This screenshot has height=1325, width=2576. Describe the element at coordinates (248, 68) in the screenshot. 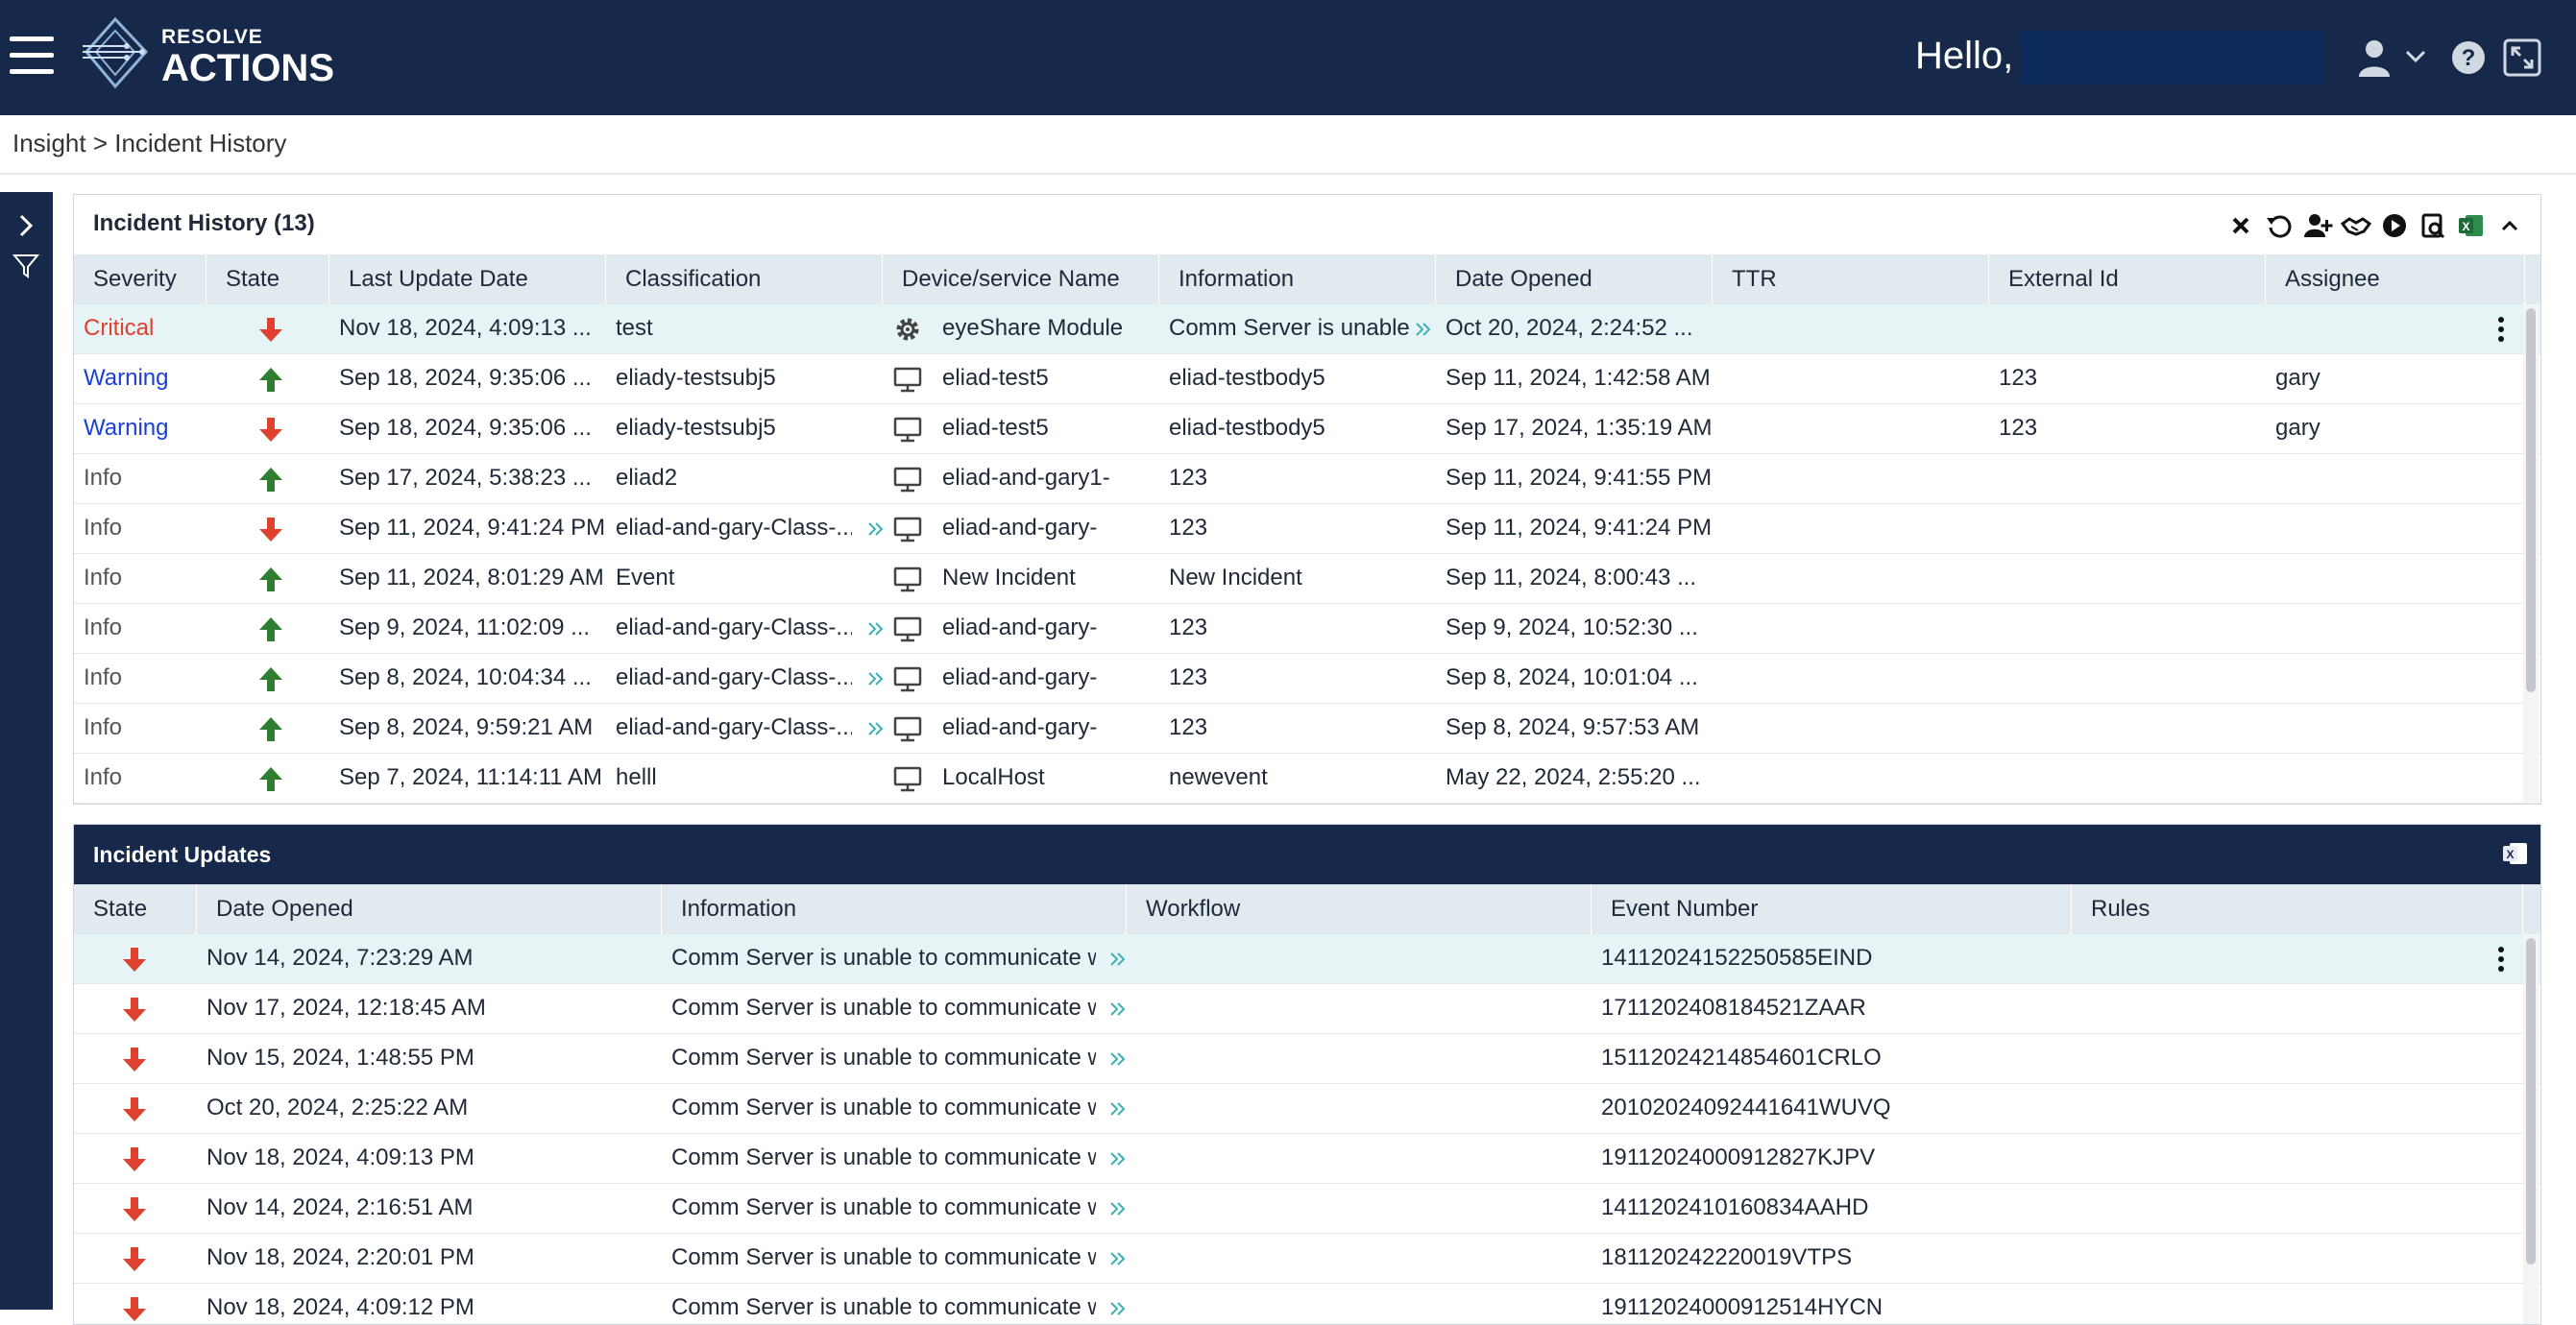

I see `logo-line2: ACTIONS` at that location.